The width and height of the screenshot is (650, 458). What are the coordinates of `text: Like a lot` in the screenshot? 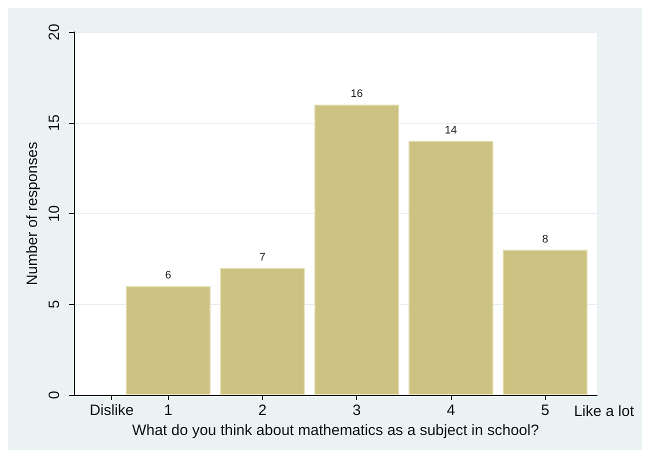 It's located at (604, 411).